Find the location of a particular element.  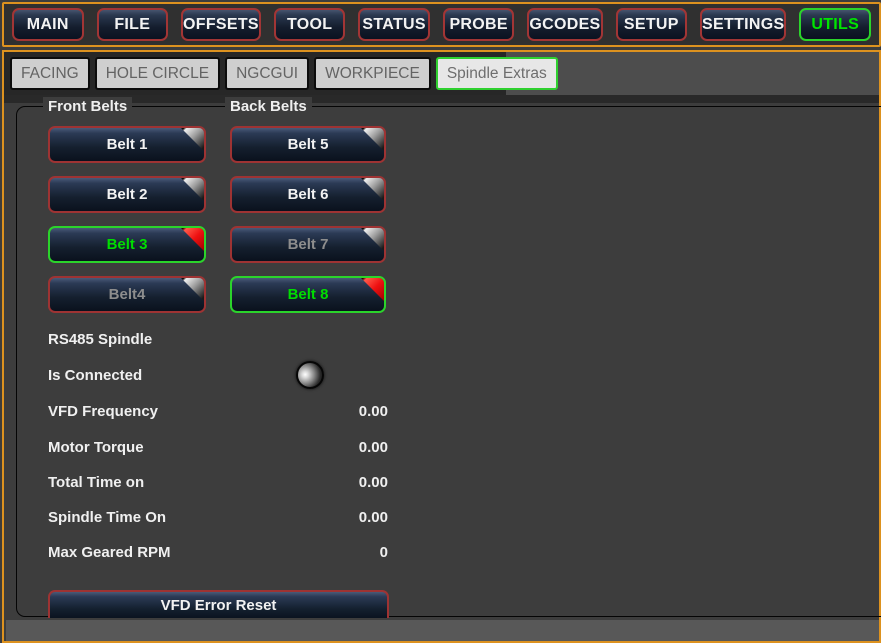

tab-spindle-extras: Spindle Extras is located at coordinates (496, 73).